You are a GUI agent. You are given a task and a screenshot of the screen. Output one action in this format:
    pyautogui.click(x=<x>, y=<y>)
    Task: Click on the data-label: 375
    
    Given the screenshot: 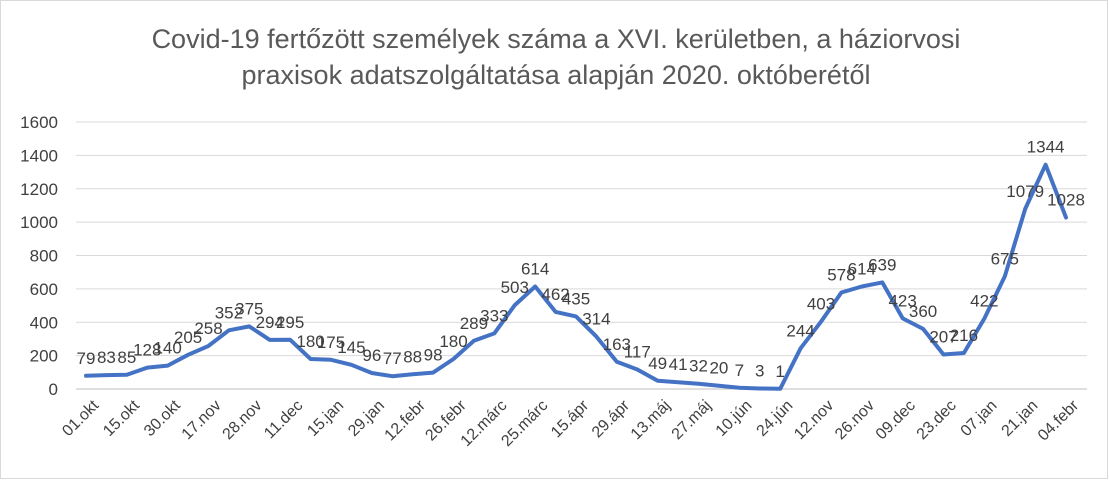 What is the action you would take?
    pyautogui.click(x=249, y=308)
    